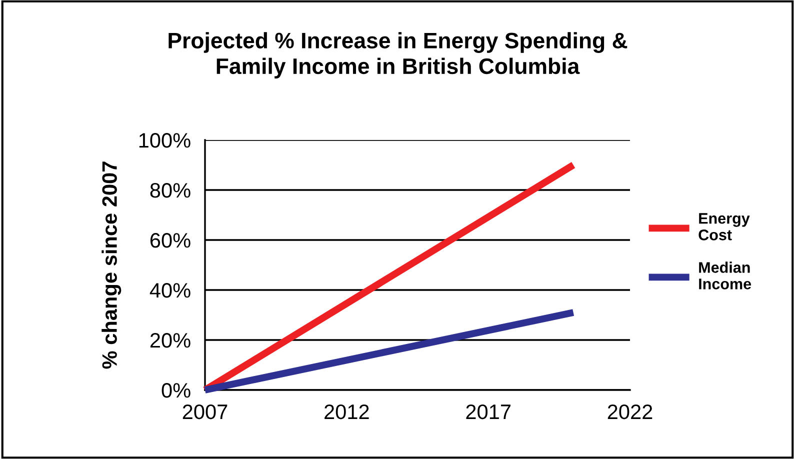  I want to click on x-tick-label: 2017, so click(488, 412).